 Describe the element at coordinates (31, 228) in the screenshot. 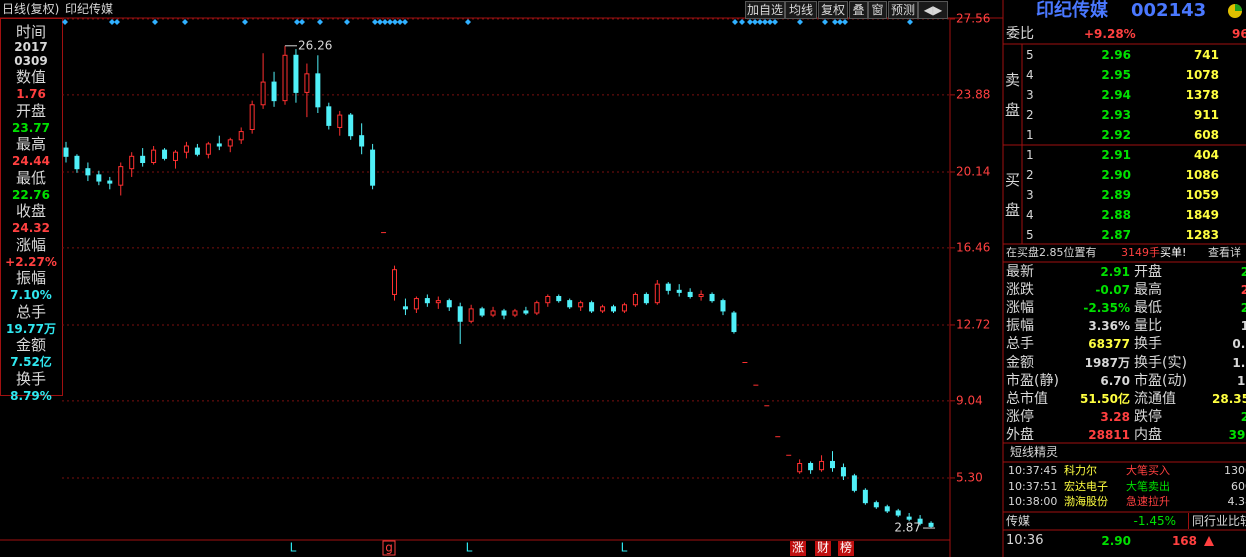

I see `info-value: 24.32` at that location.